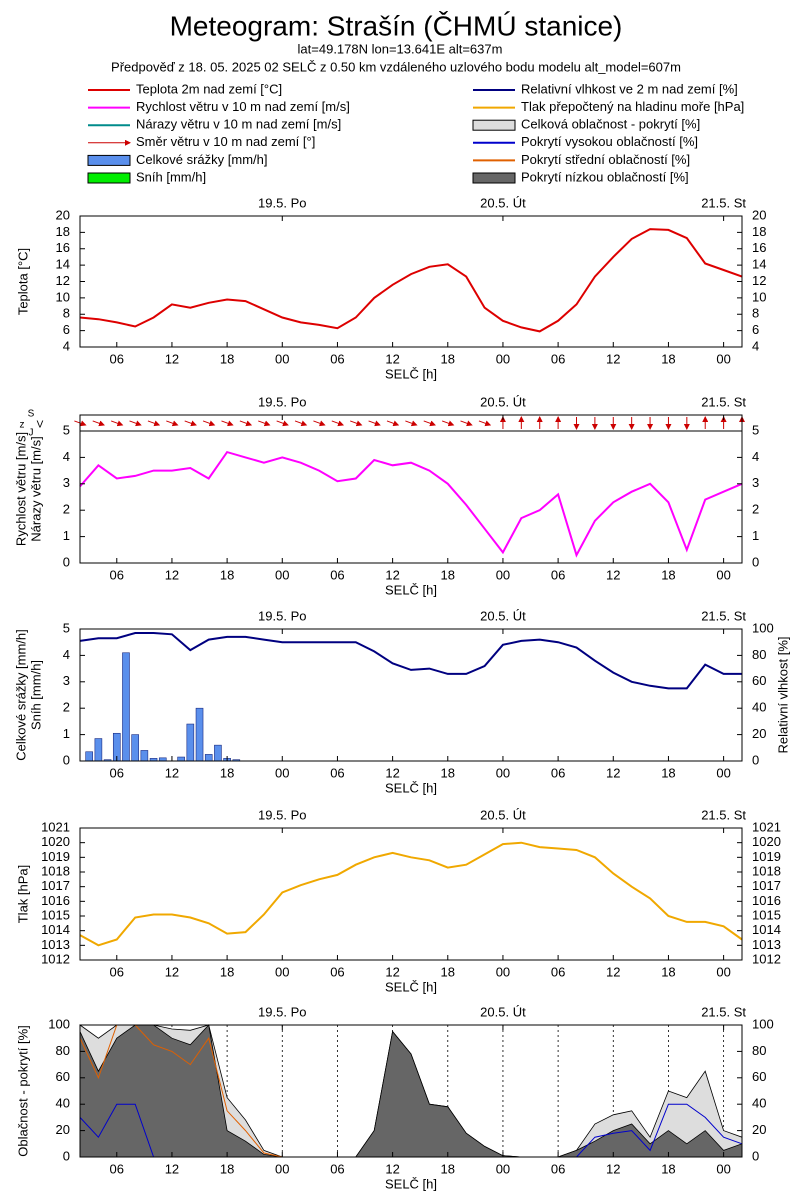 The height and width of the screenshot is (1200, 800). What do you see at coordinates (396, 25) in the screenshot?
I see `title: Meteogram: Strašín (ČHMÚ stanice)` at bounding box center [396, 25].